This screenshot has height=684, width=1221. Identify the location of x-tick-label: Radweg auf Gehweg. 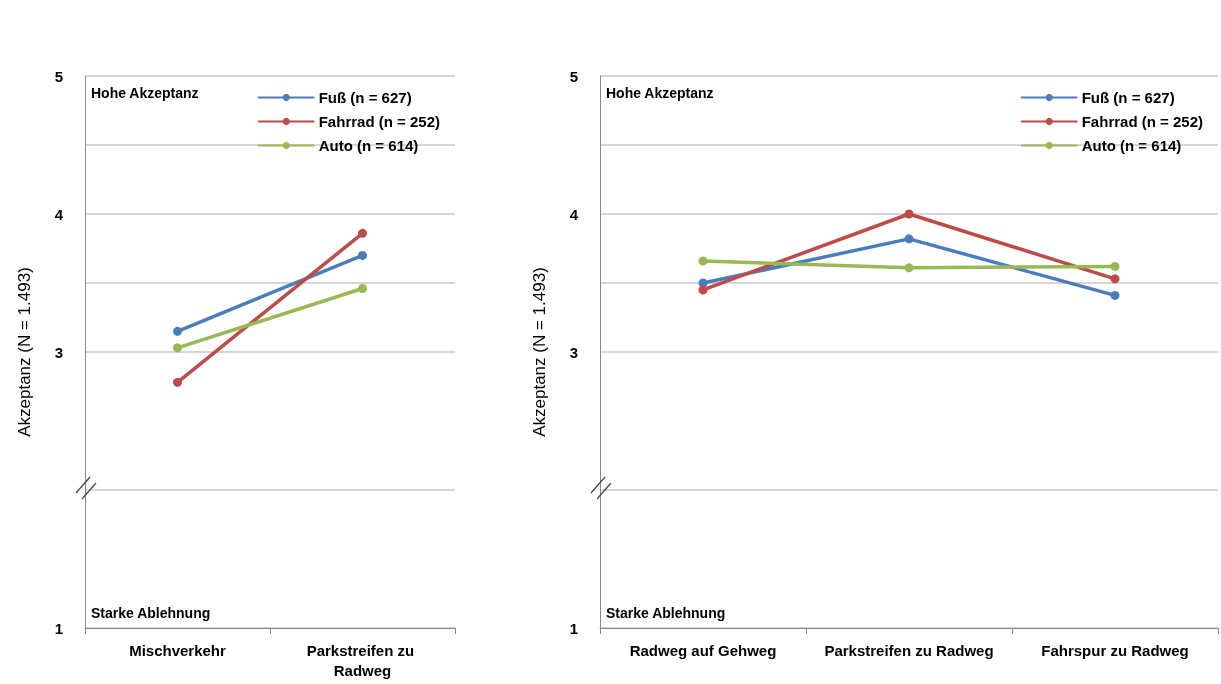
(703, 650).